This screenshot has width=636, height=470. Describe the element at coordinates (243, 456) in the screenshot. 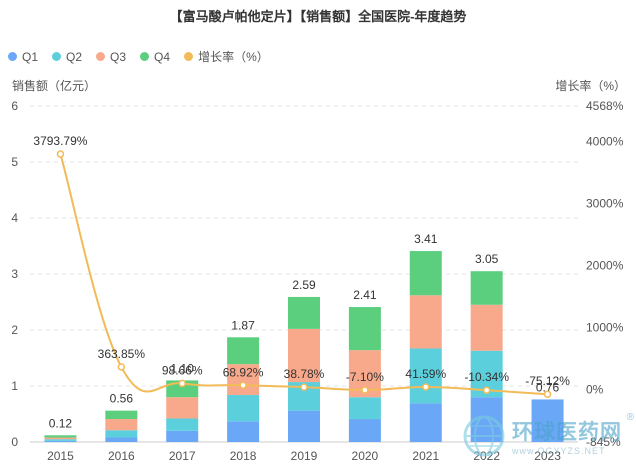

I see `x-tick-label: 2018` at that location.